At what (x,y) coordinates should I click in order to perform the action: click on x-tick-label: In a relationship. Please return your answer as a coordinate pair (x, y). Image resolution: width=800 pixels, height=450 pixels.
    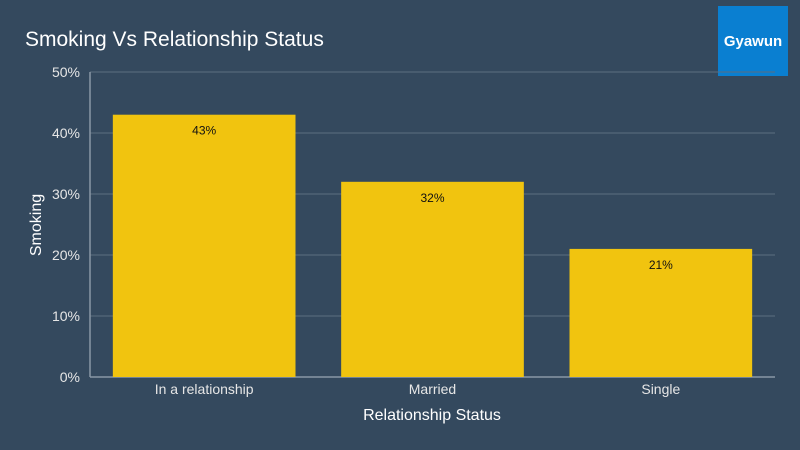
    Looking at the image, I should click on (204, 389).